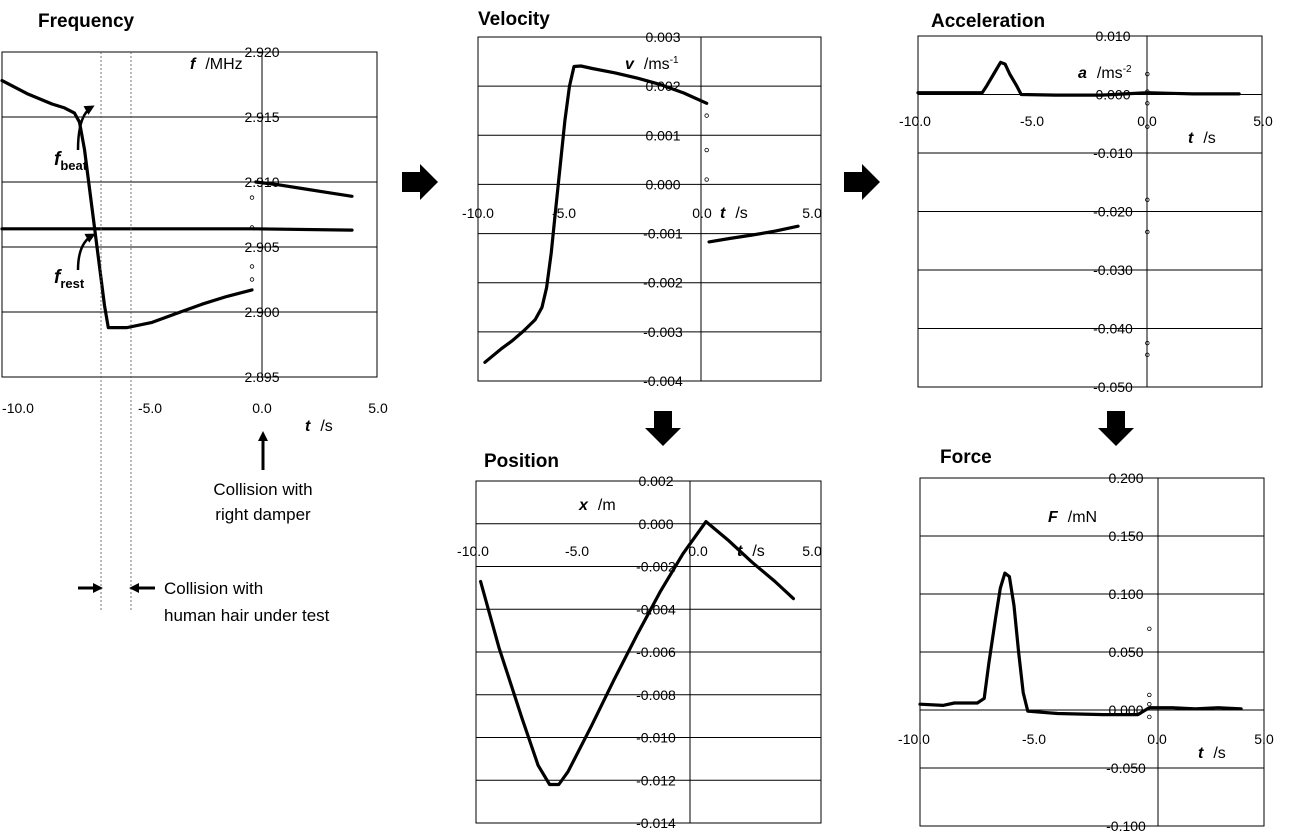 This screenshot has width=1296, height=837. What do you see at coordinates (1072, 517) in the screenshot?
I see `force-ylabel: F/mN` at bounding box center [1072, 517].